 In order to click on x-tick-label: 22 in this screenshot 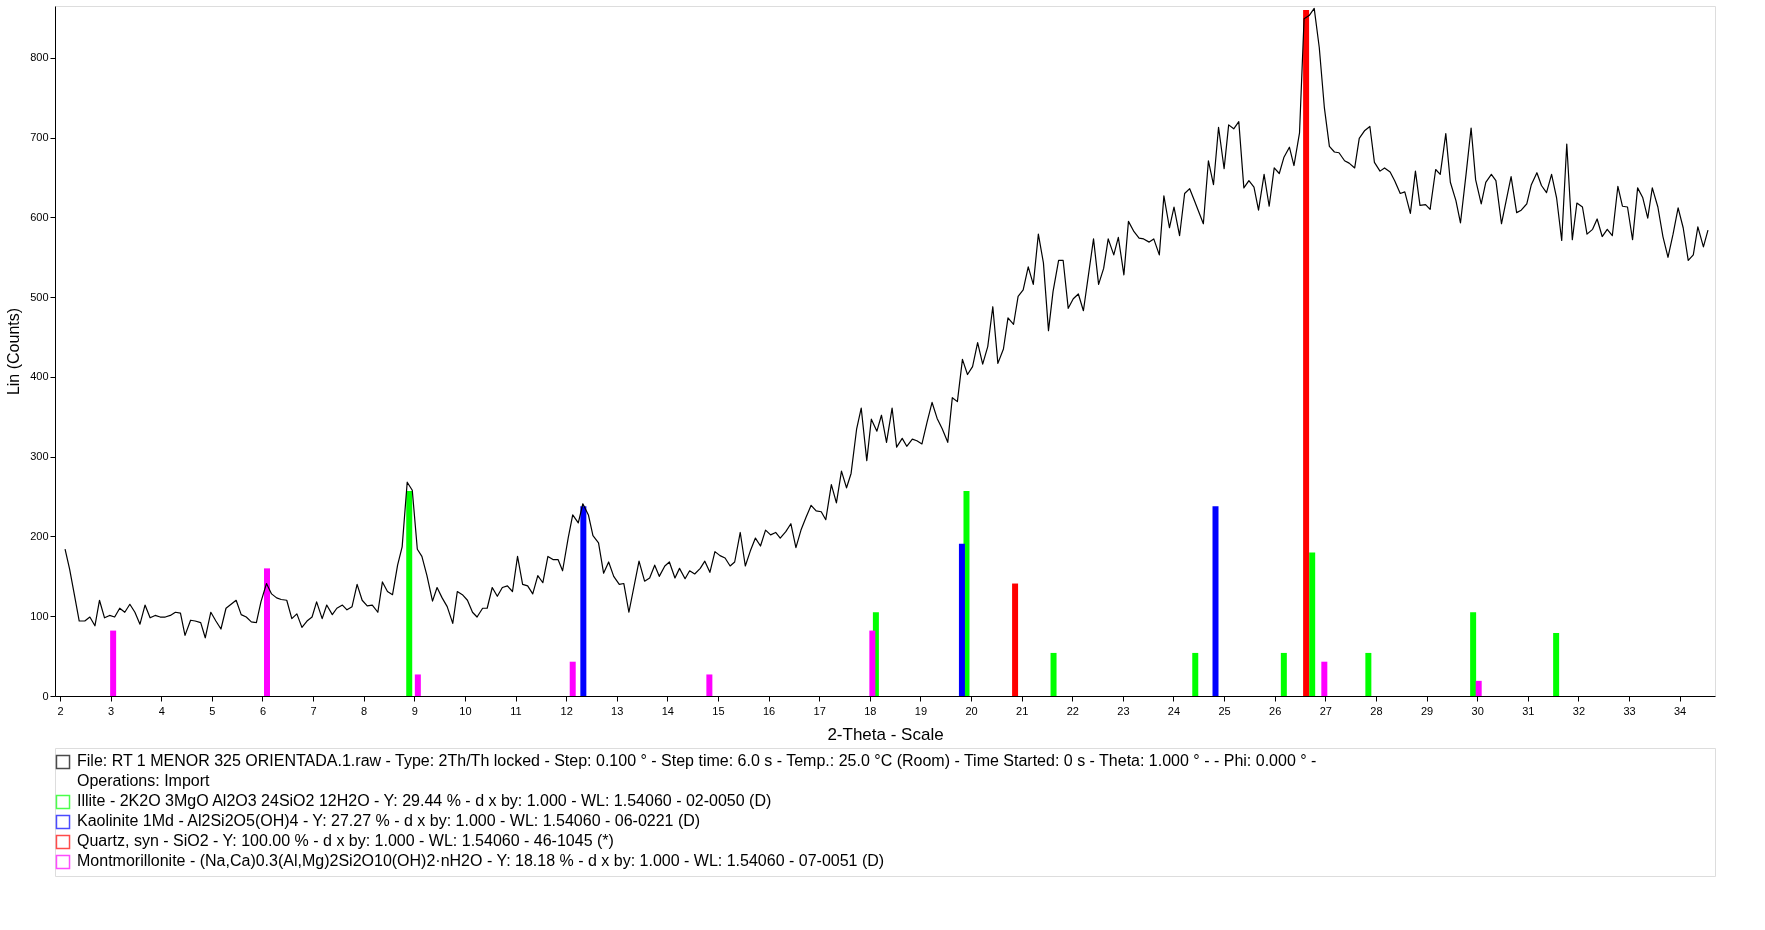, I will do `click(1072, 710)`.